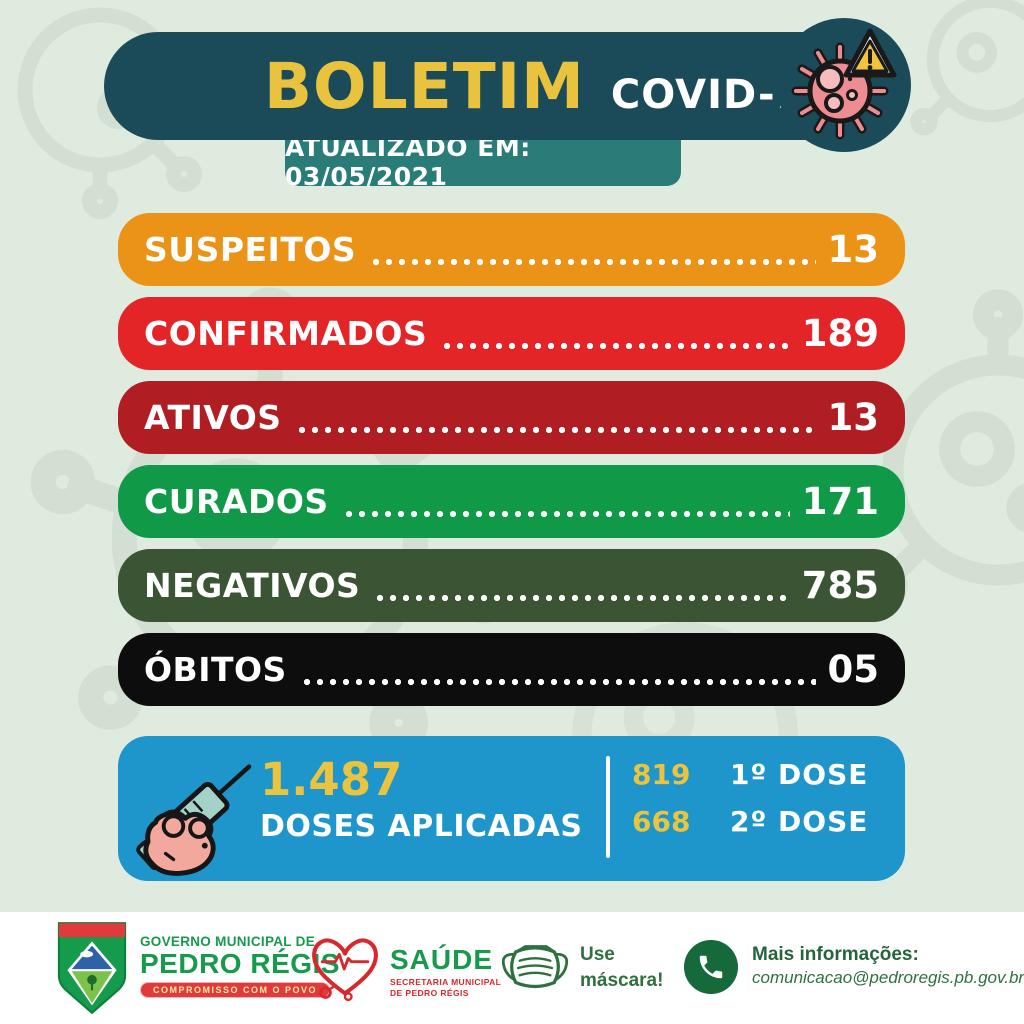  I want to click on stat-label: CONFIRMADOS, so click(286, 333).